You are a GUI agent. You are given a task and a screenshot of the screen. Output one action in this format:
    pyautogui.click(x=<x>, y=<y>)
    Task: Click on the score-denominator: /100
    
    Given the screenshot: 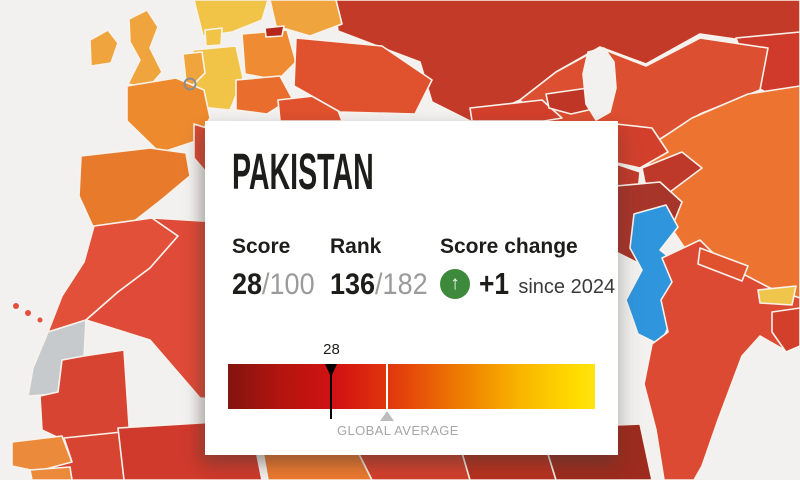 What is the action you would take?
    pyautogui.click(x=288, y=284)
    